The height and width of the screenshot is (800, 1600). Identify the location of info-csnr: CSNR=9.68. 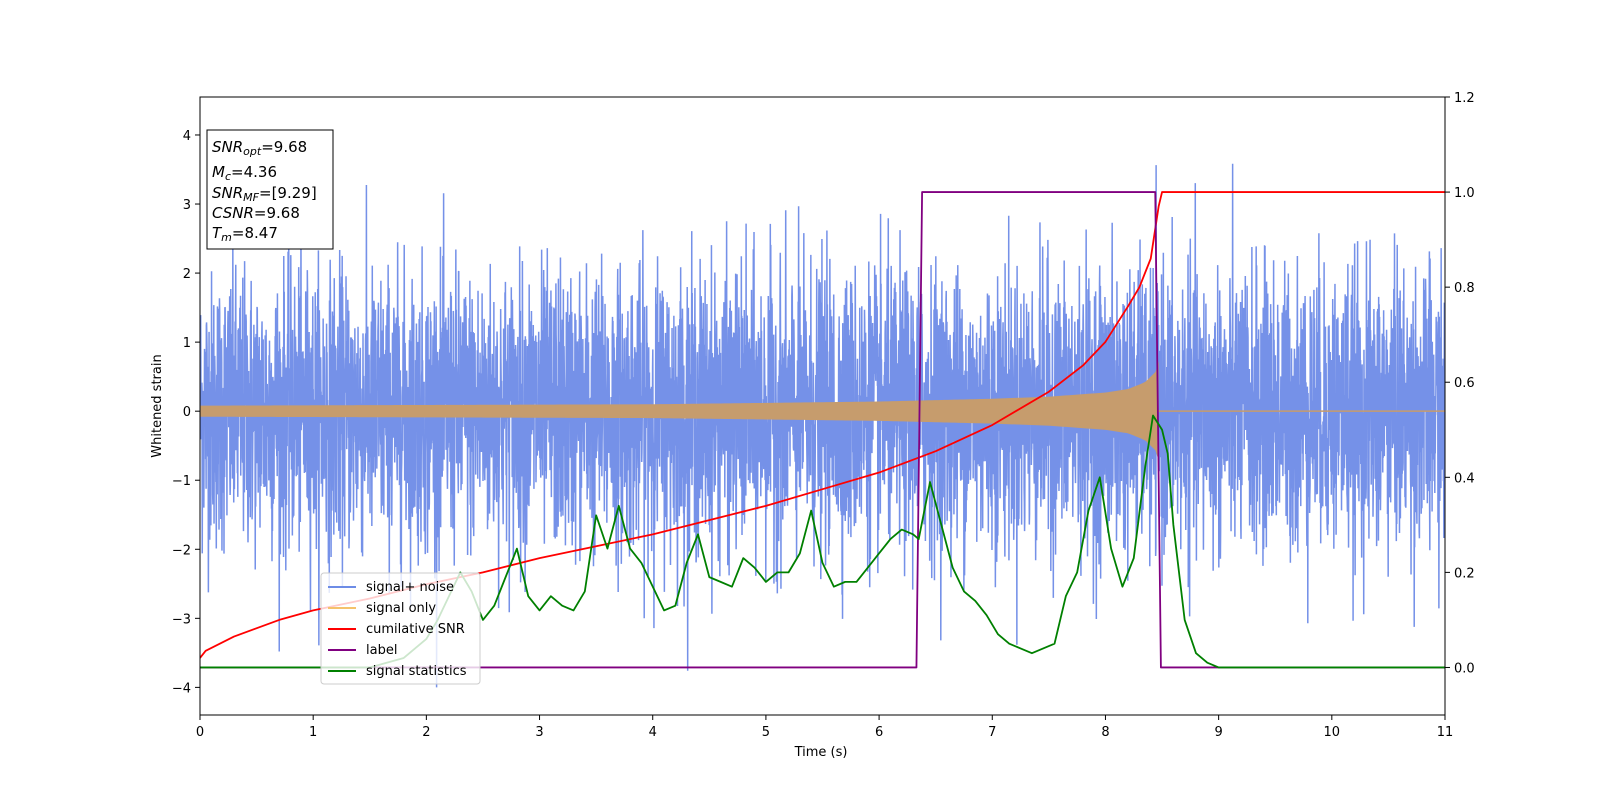
(256, 213).